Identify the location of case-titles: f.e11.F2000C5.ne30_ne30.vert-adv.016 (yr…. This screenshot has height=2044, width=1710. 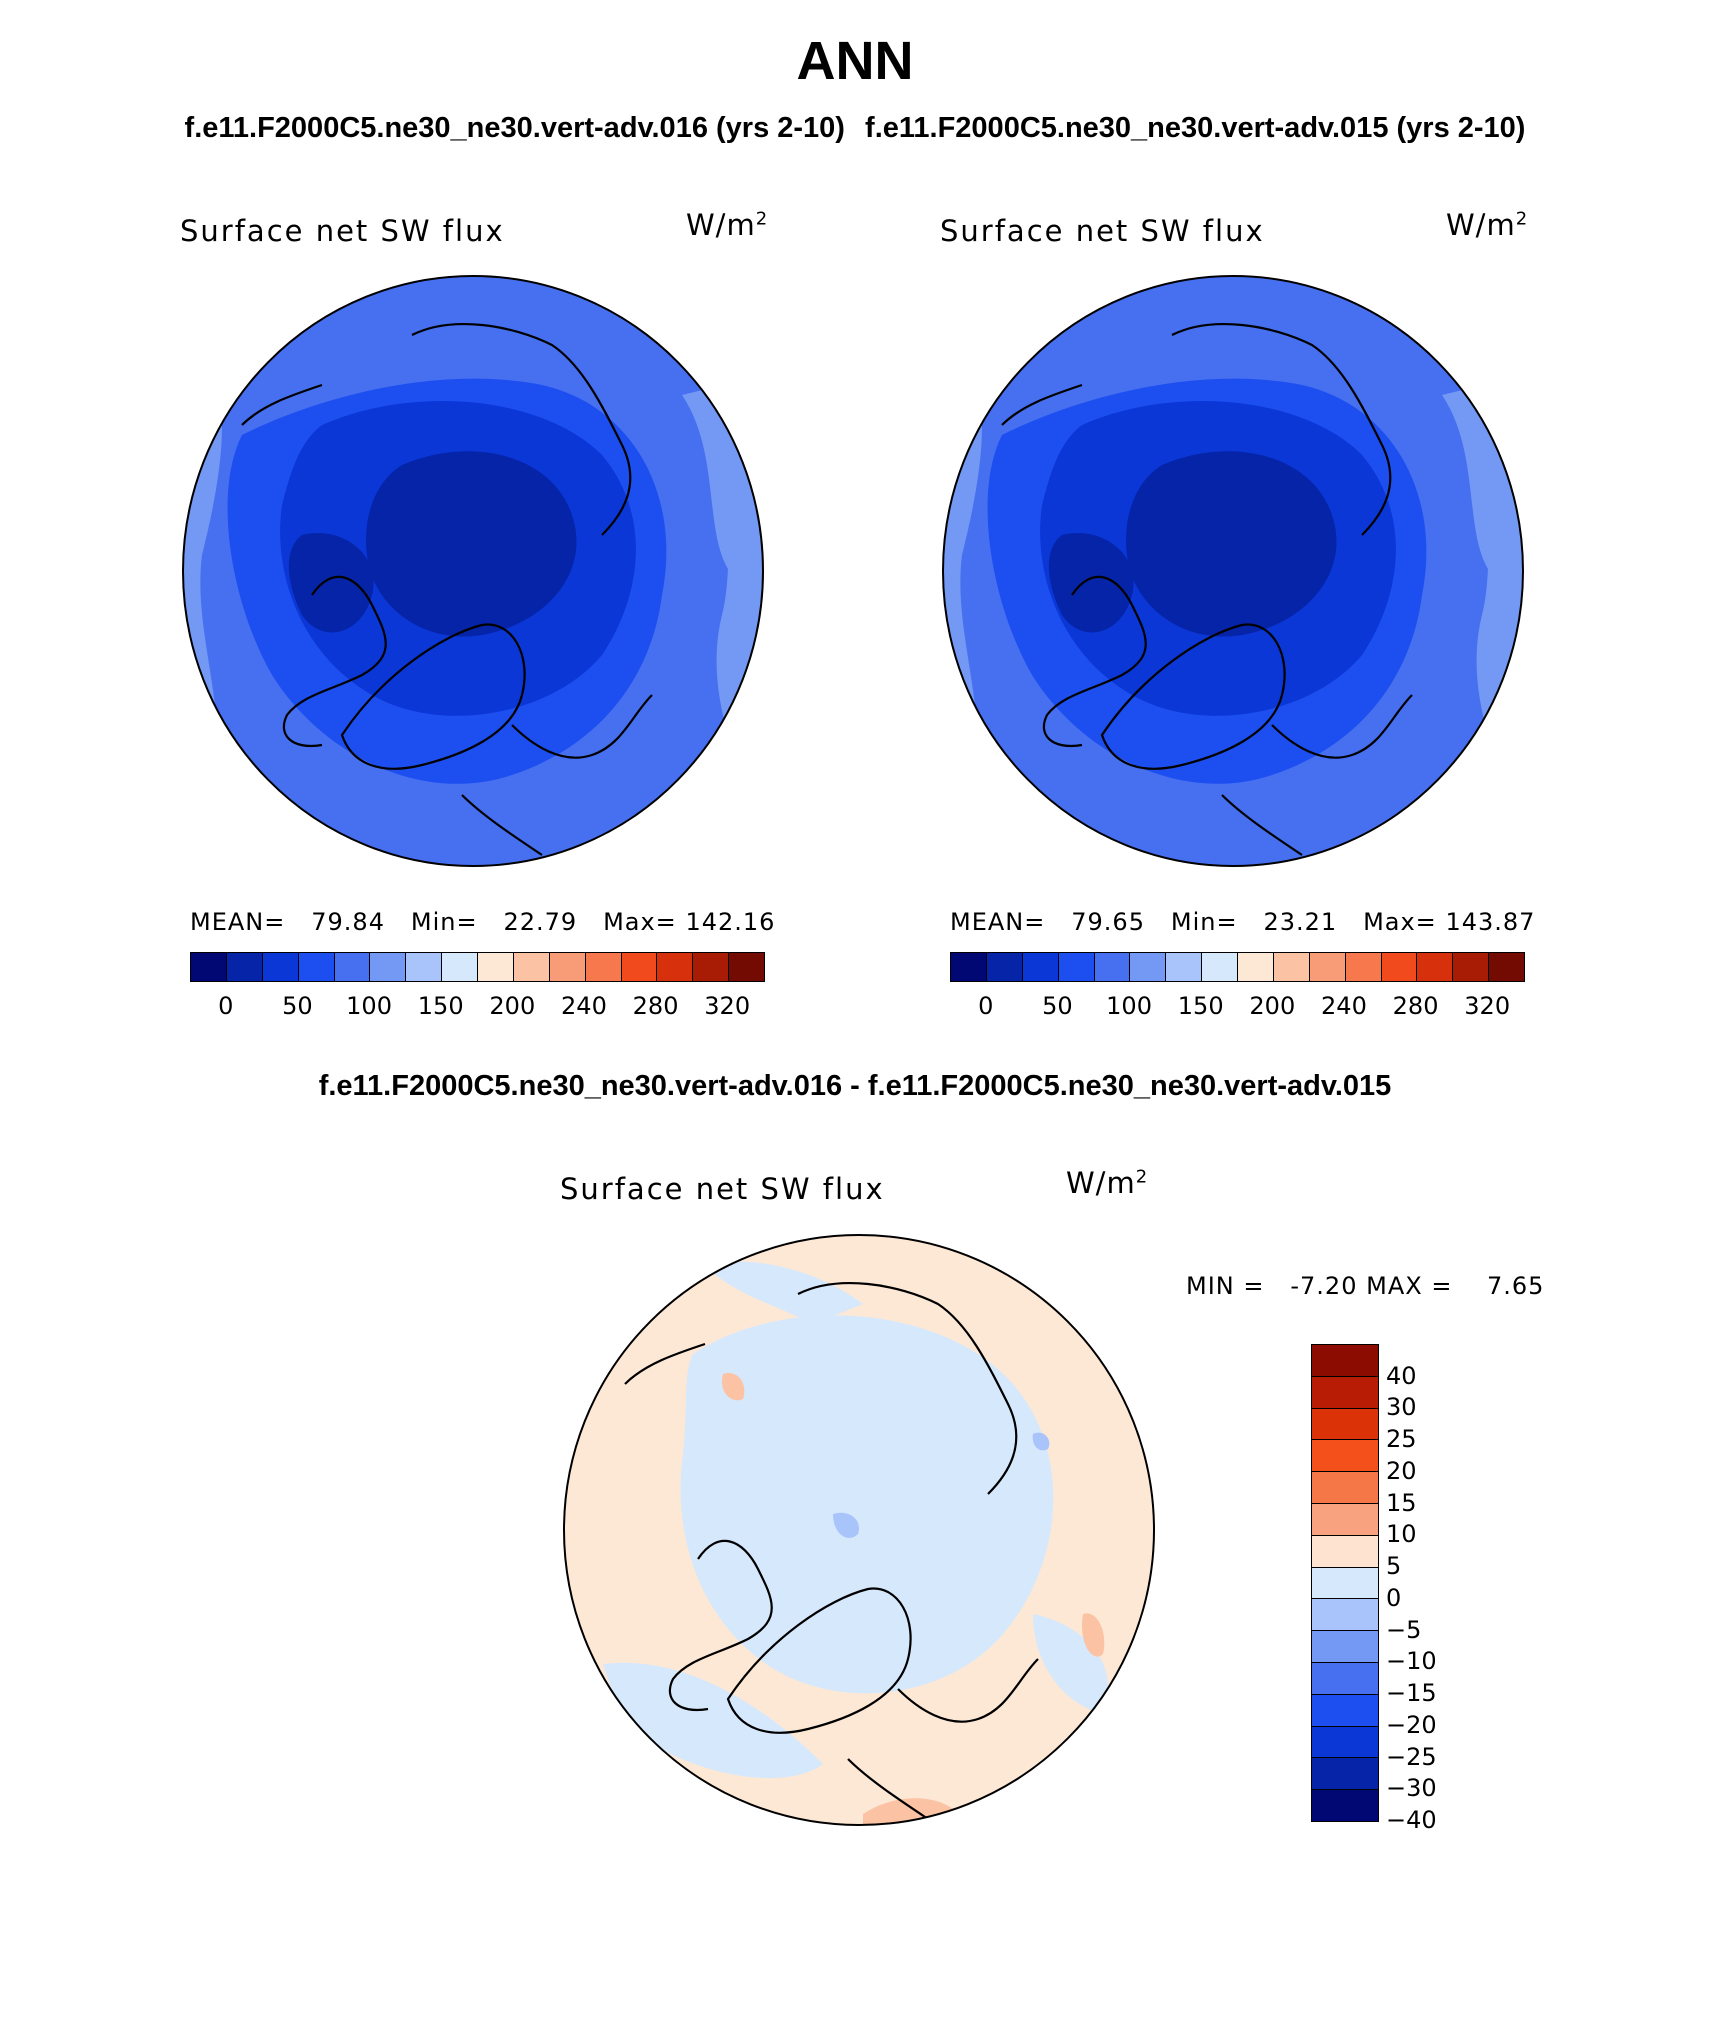
(855, 128).